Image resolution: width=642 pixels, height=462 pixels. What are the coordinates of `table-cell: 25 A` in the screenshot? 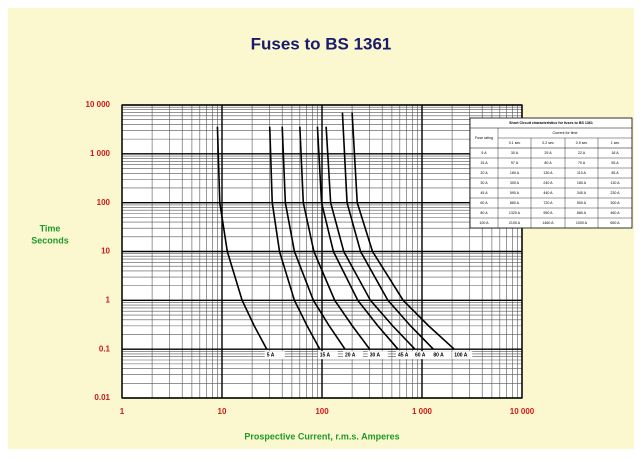 It's located at (548, 153).